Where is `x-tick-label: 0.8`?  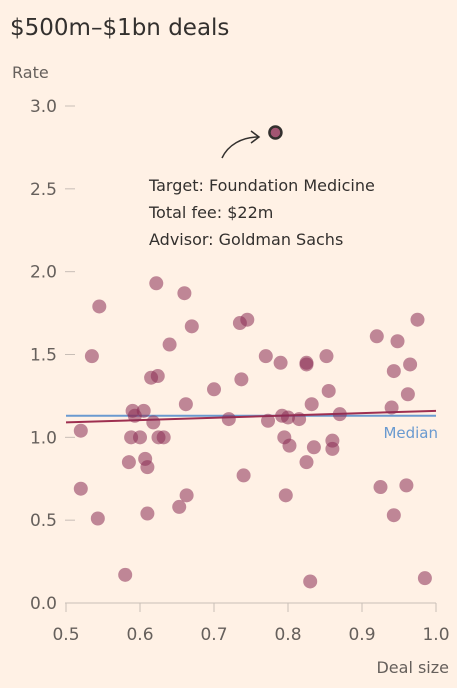 x-tick-label: 0.8 is located at coordinates (287, 635).